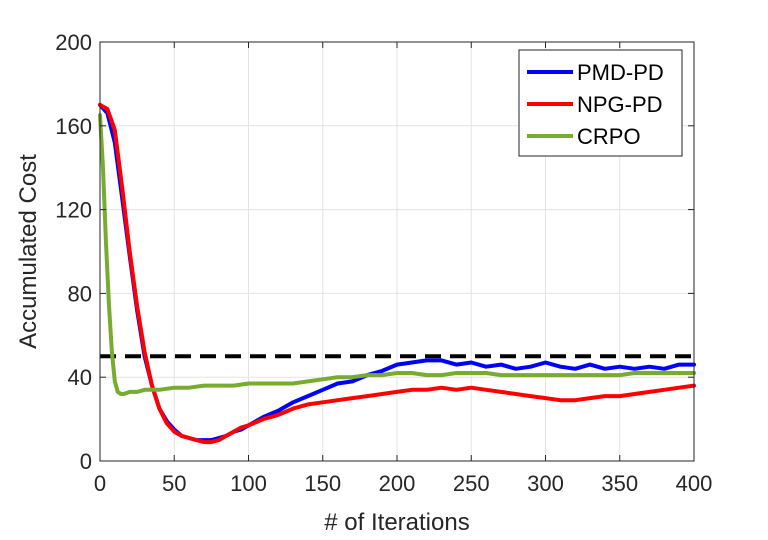  I want to click on legend-label: NPG-PD, so click(620, 104).